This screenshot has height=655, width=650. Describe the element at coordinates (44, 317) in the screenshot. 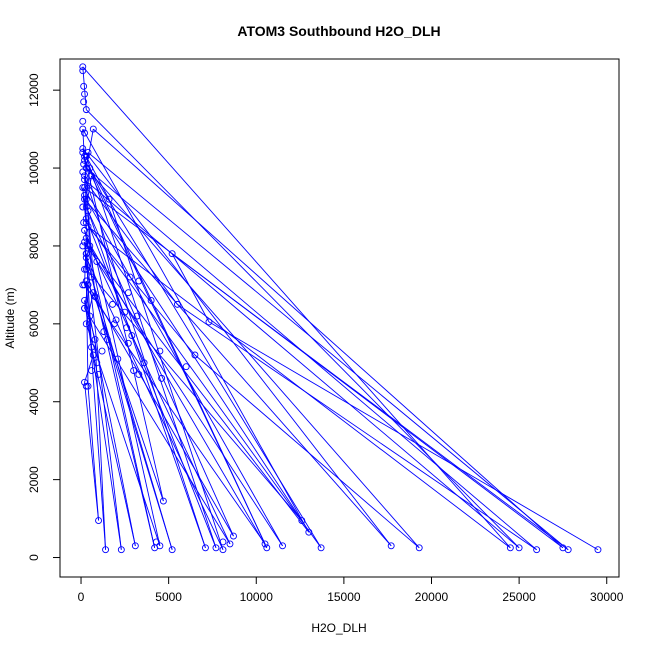

I see `y-axis: 0 2000 4000 6000 8000 10000 12000` at that location.